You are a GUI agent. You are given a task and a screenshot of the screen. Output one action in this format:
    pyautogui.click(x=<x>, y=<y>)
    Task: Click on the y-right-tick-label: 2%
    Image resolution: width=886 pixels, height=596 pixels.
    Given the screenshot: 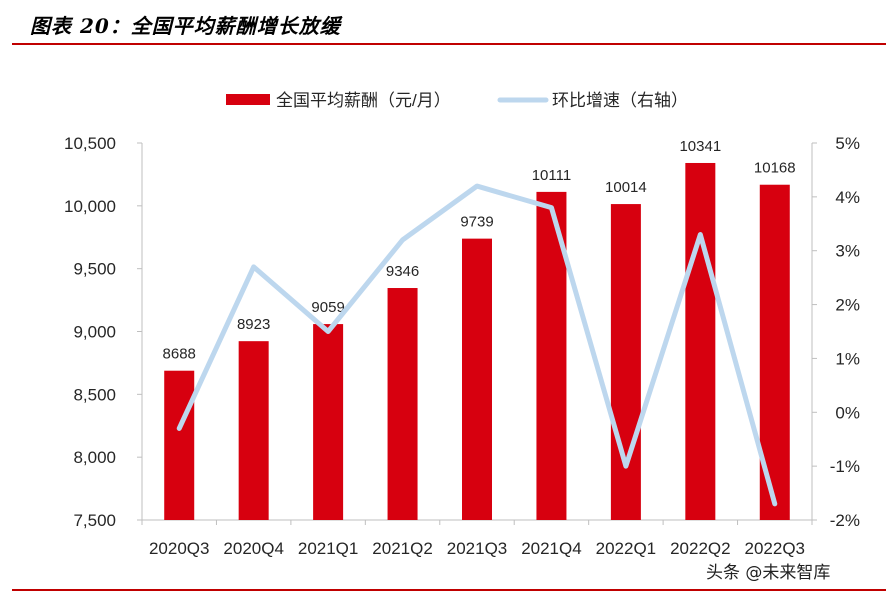 What is the action you would take?
    pyautogui.click(x=847, y=305)
    